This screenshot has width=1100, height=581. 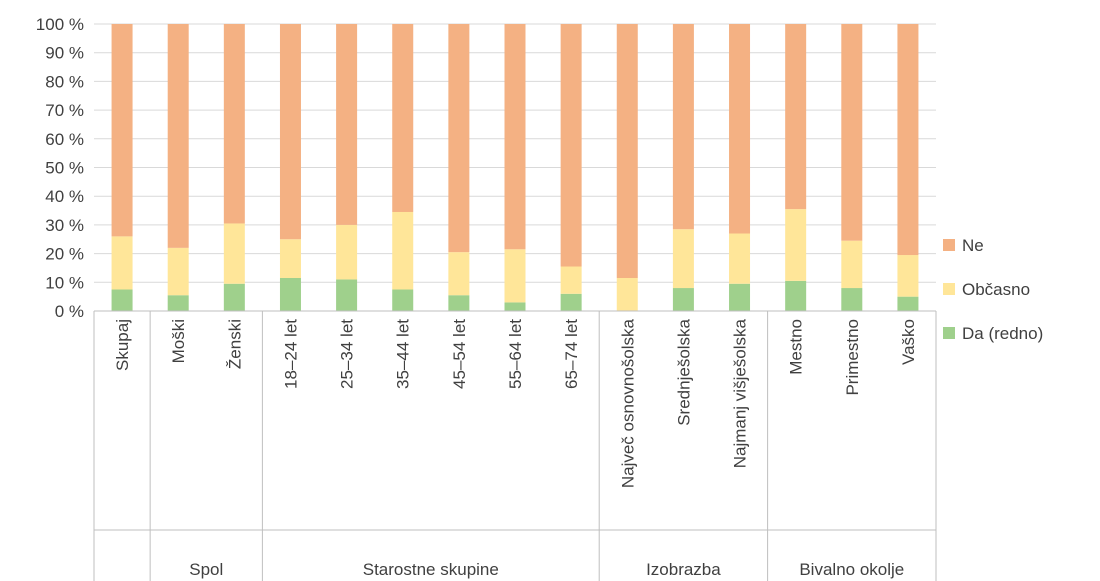 What do you see at coordinates (69, 311) in the screenshot?
I see `y-tick-label: 0 %` at bounding box center [69, 311].